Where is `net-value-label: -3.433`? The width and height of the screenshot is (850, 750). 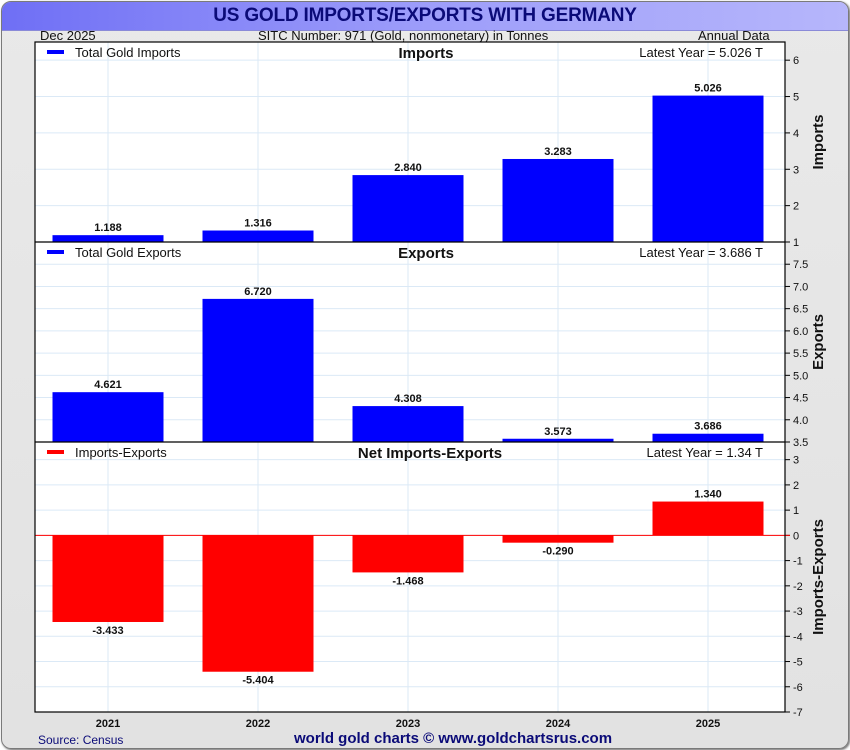
net-value-label: -3.433 is located at coordinates (107, 631).